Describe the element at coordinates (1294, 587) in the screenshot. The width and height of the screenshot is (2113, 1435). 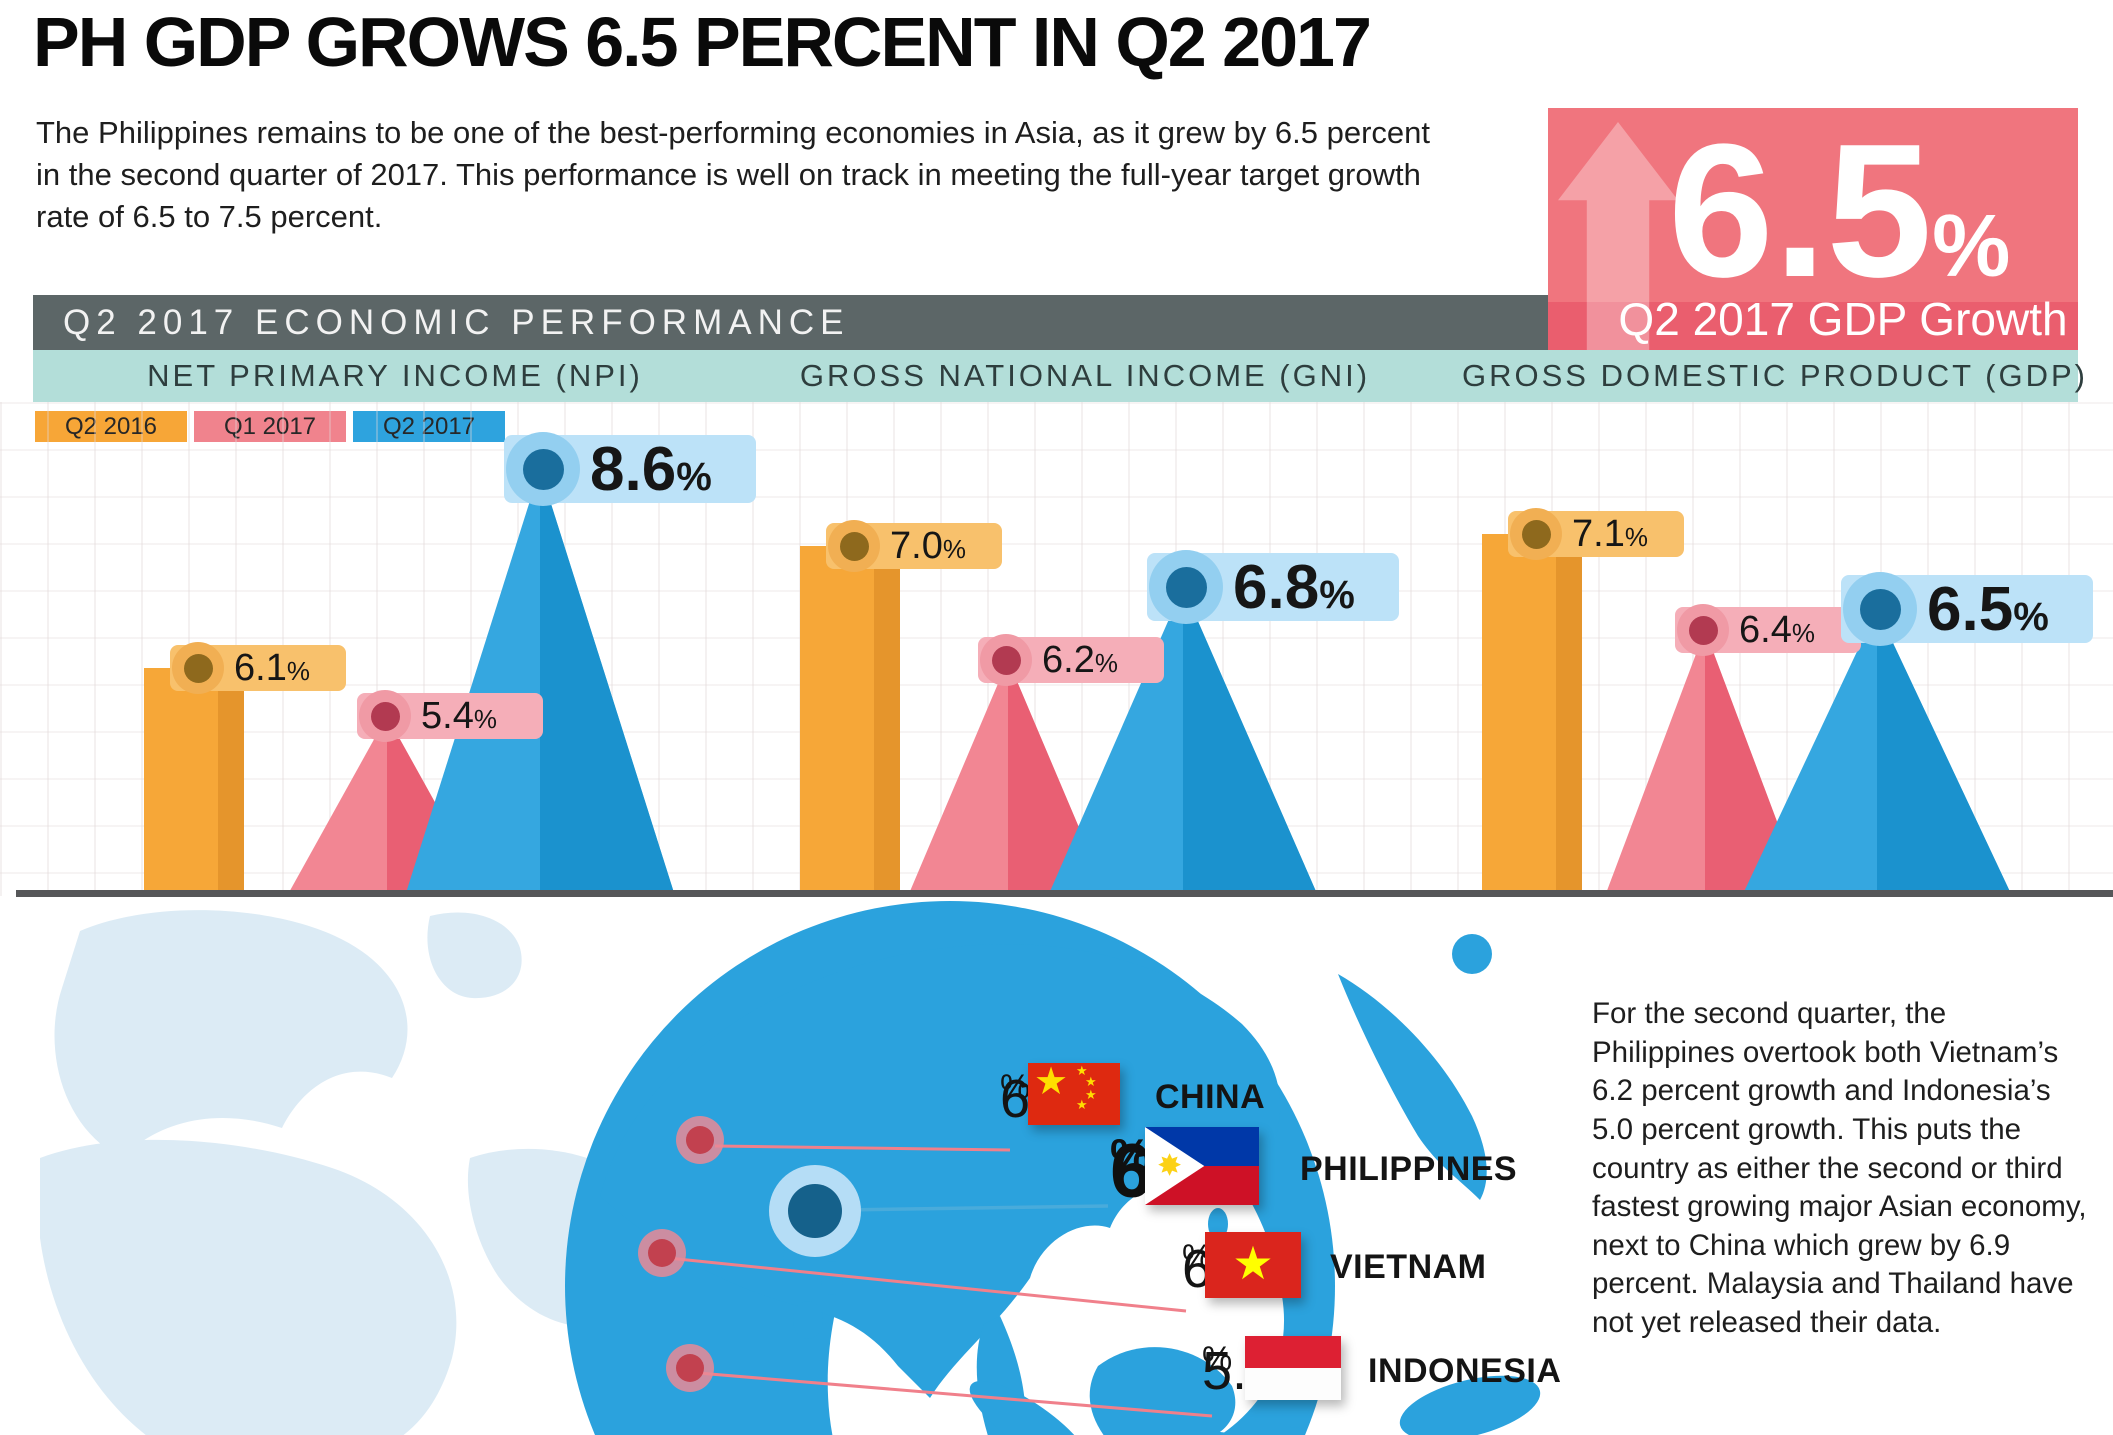
I see `value-label: 6.8%` at that location.